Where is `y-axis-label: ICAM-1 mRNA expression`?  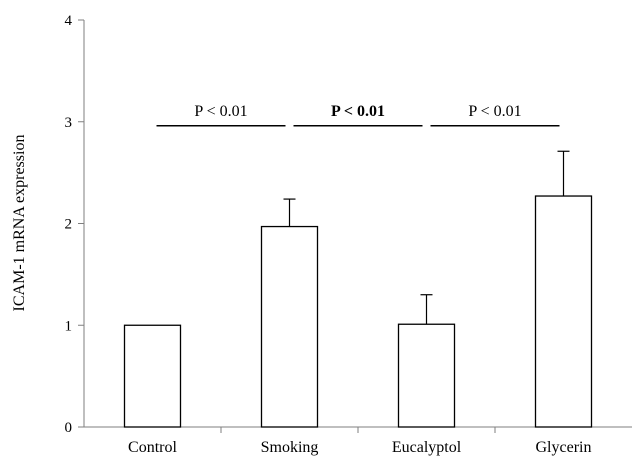 y-axis-label: ICAM-1 mRNA expression is located at coordinates (19, 223).